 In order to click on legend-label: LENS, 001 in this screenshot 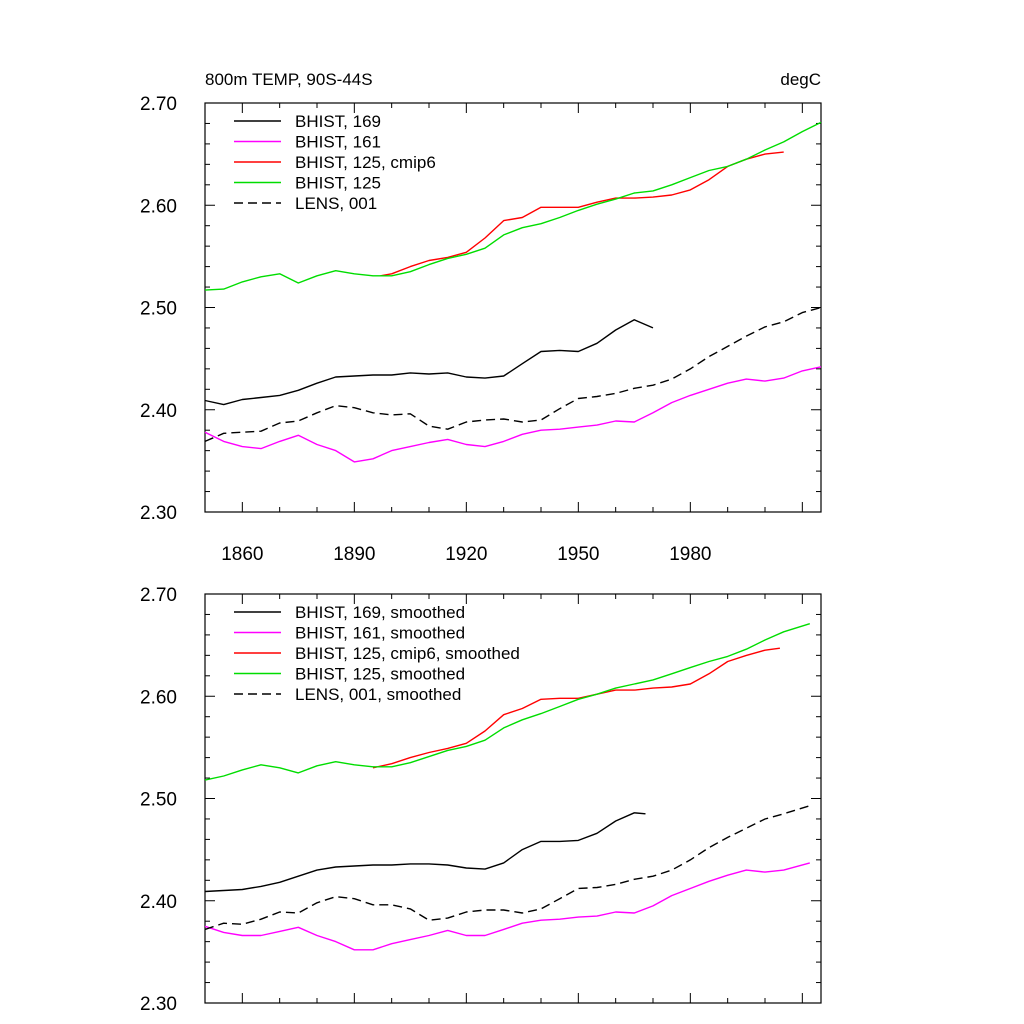, I will do `click(336, 203)`.